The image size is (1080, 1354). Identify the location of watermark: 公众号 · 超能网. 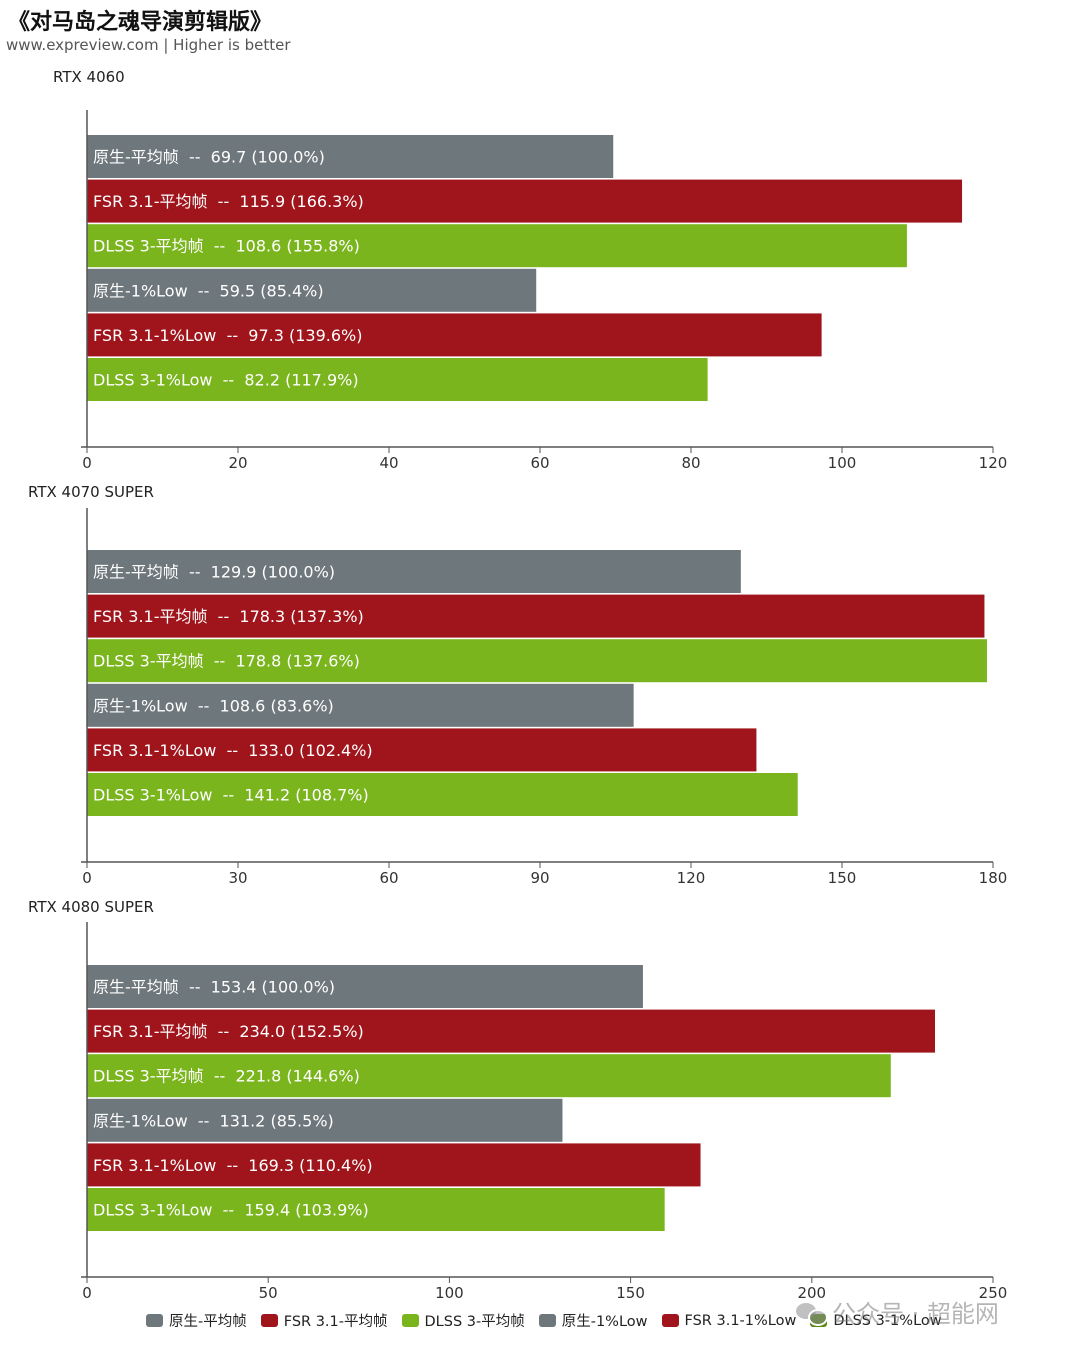
(897, 1311).